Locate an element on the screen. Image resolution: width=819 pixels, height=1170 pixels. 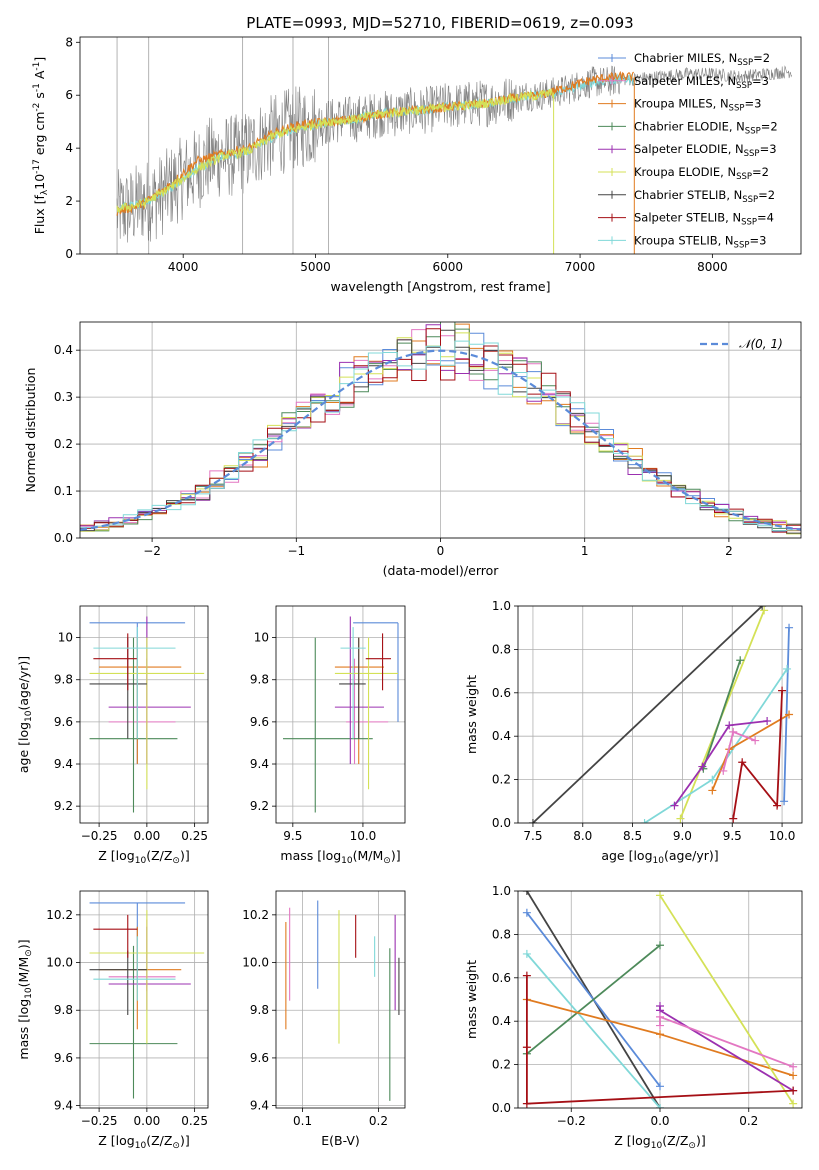
x-tick-label: 0.0 is located at coordinates (659, 1121).